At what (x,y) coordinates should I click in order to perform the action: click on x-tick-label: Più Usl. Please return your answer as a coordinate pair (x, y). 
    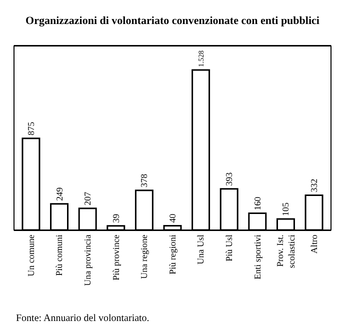
    Looking at the image, I should click on (229, 248).